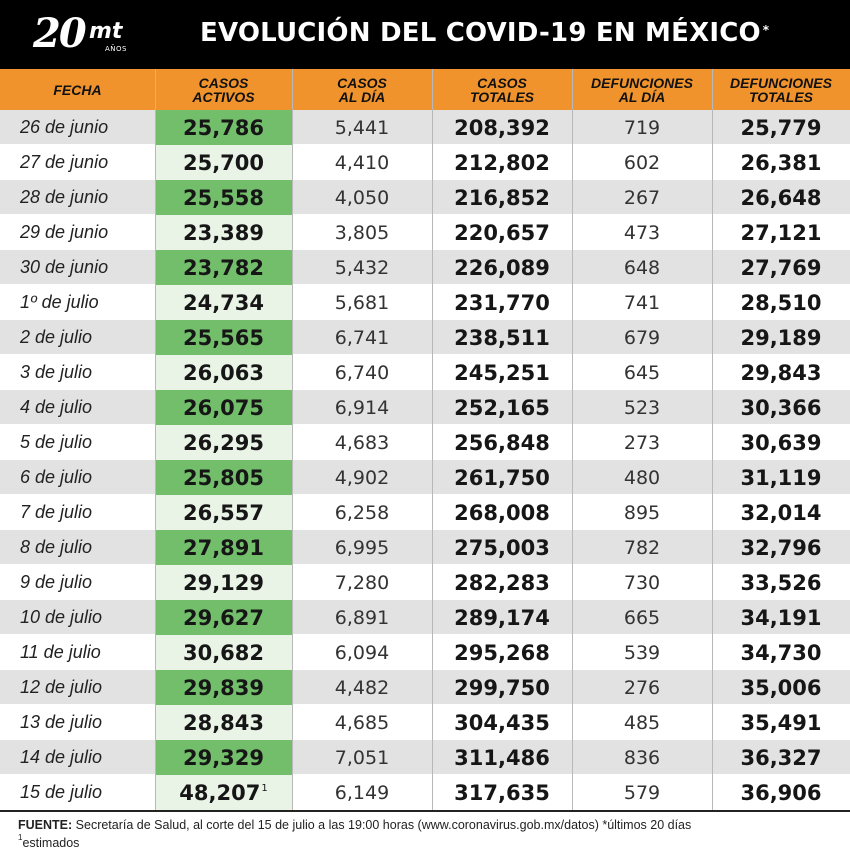 This screenshot has height=850, width=850. What do you see at coordinates (223, 89) in the screenshot?
I see `header-casos-activos: CASOS ACTIVOS` at bounding box center [223, 89].